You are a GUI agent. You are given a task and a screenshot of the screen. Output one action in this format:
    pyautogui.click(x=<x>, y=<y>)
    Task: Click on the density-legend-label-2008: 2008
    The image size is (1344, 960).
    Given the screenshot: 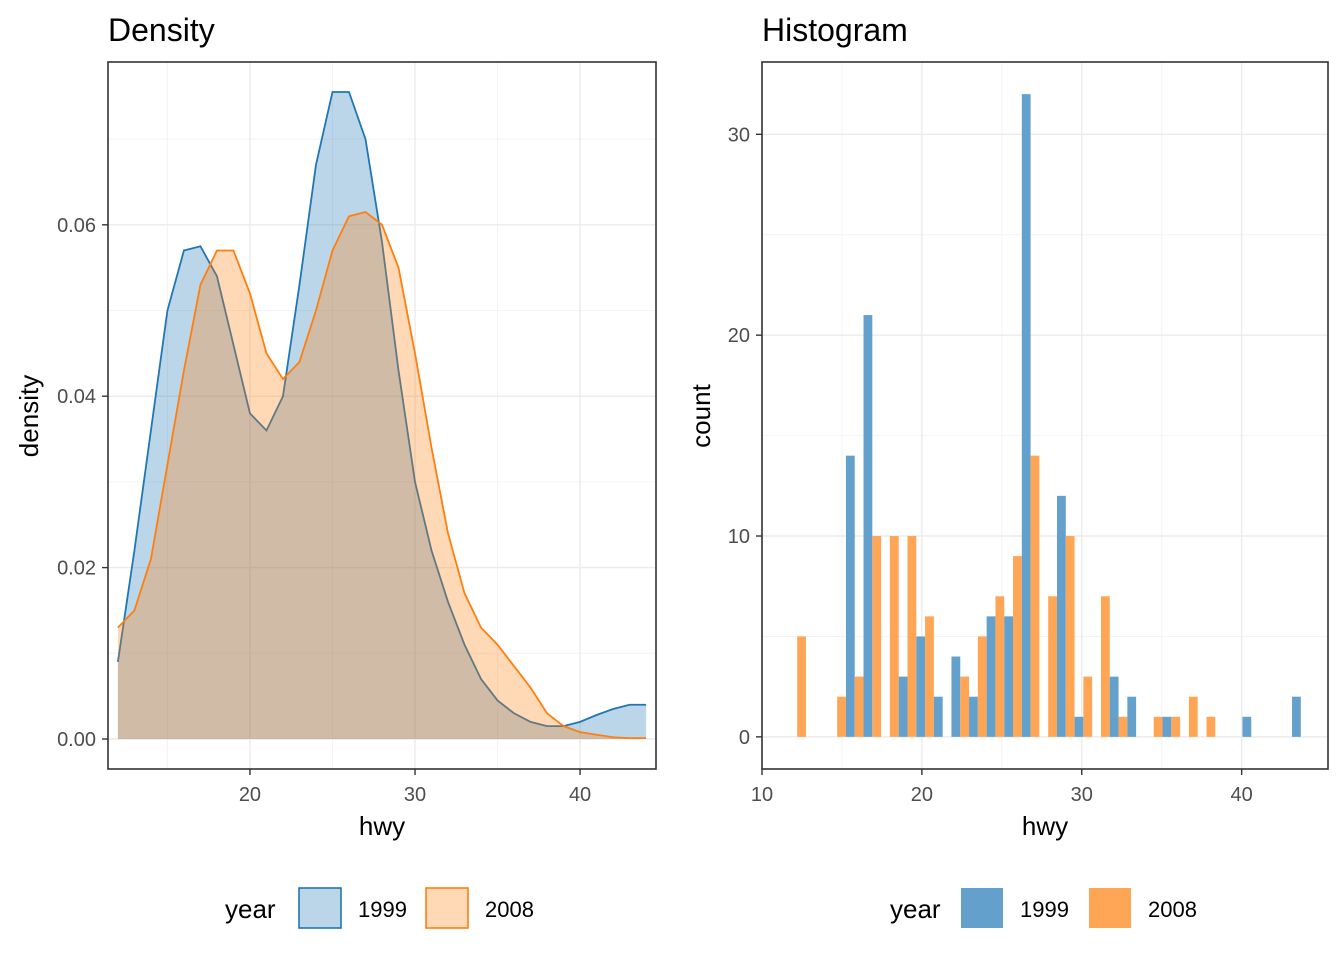 What is the action you would take?
    pyautogui.click(x=509, y=909)
    